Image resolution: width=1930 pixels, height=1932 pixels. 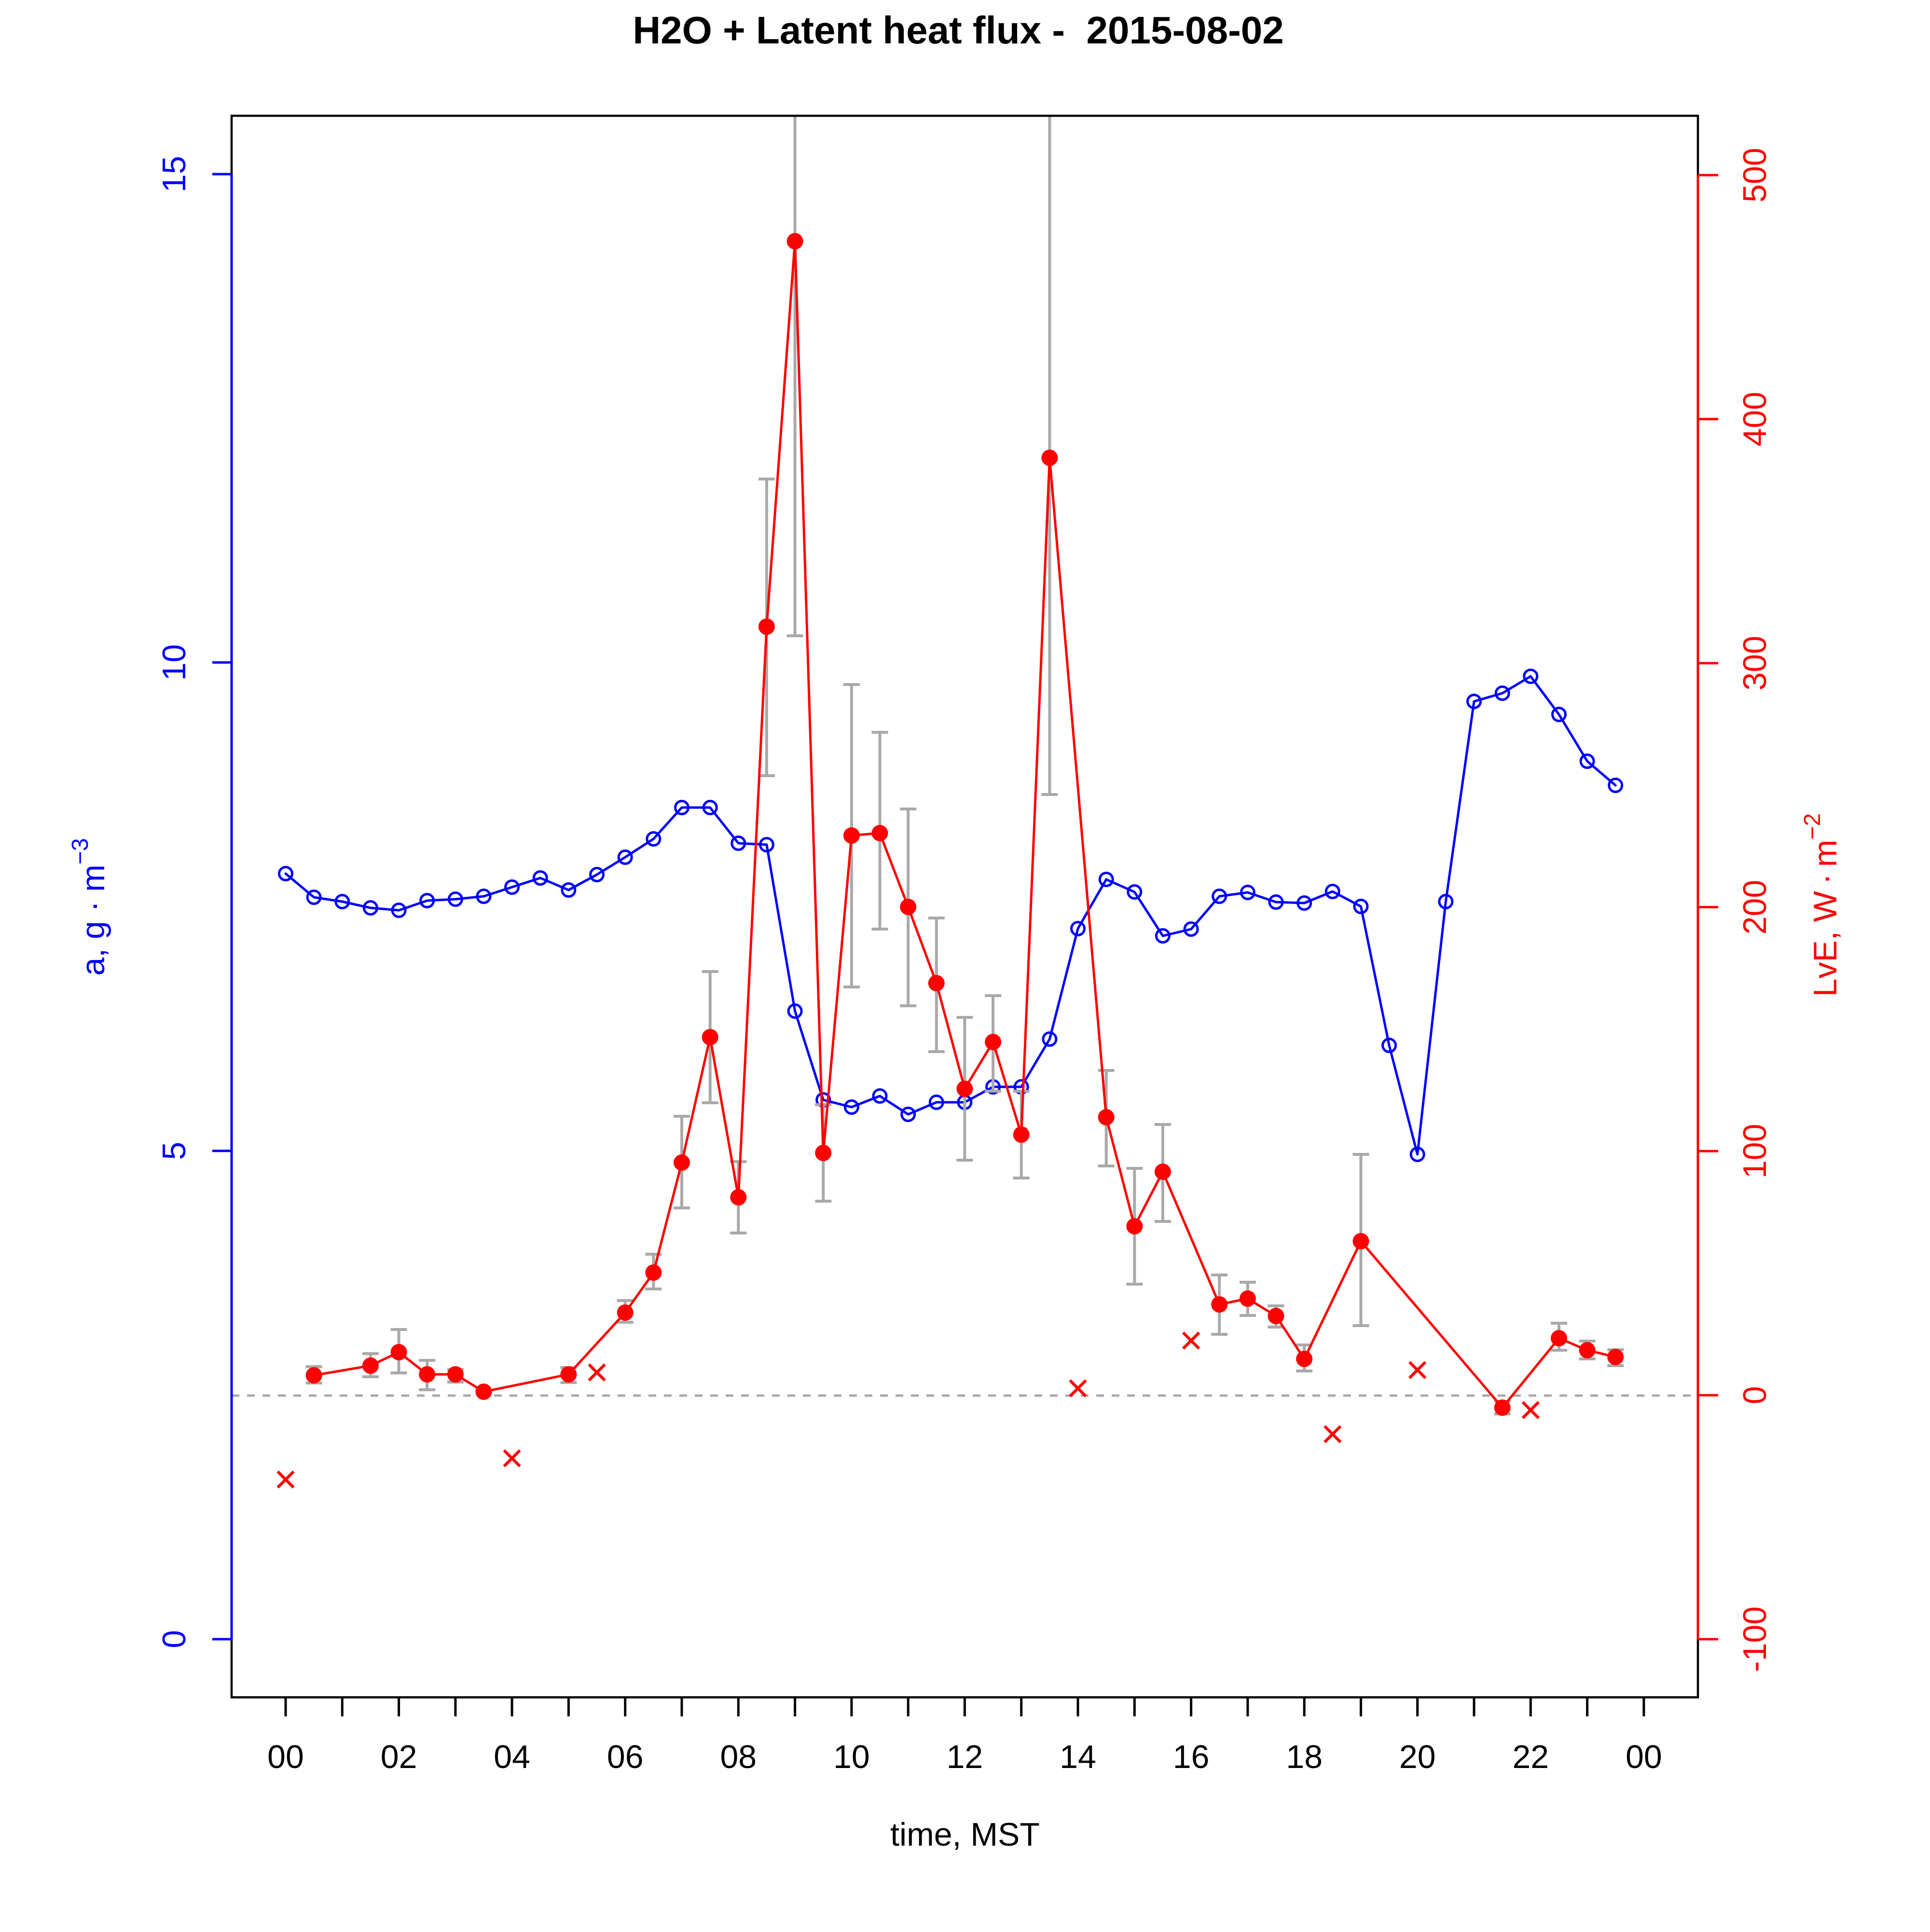 What do you see at coordinates (965, 1835) in the screenshot?
I see `svg-text: time, MST` at bounding box center [965, 1835].